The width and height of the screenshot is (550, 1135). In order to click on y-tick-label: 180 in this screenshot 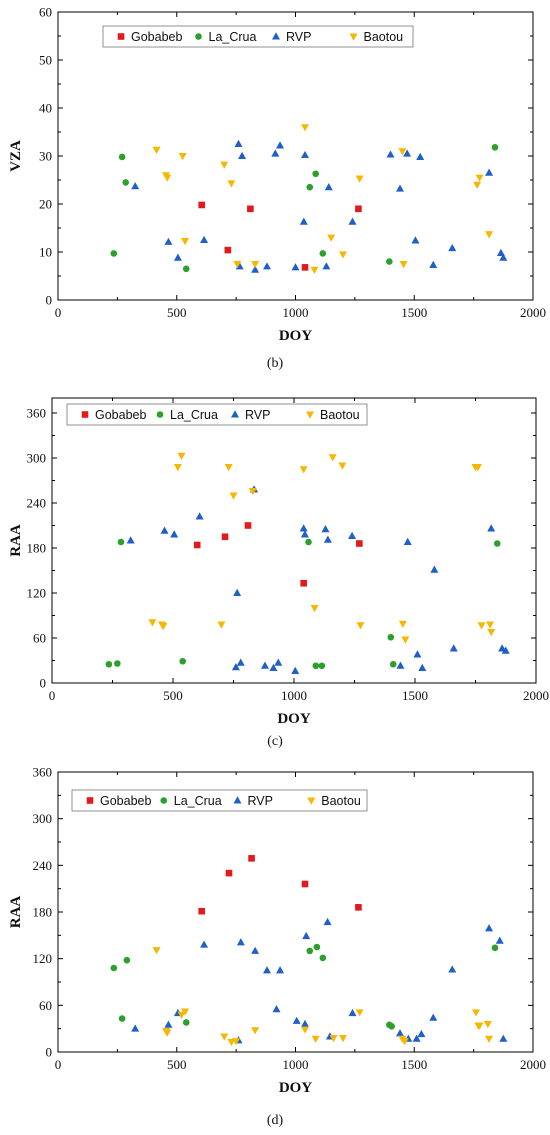, I will do `click(37, 548)`.